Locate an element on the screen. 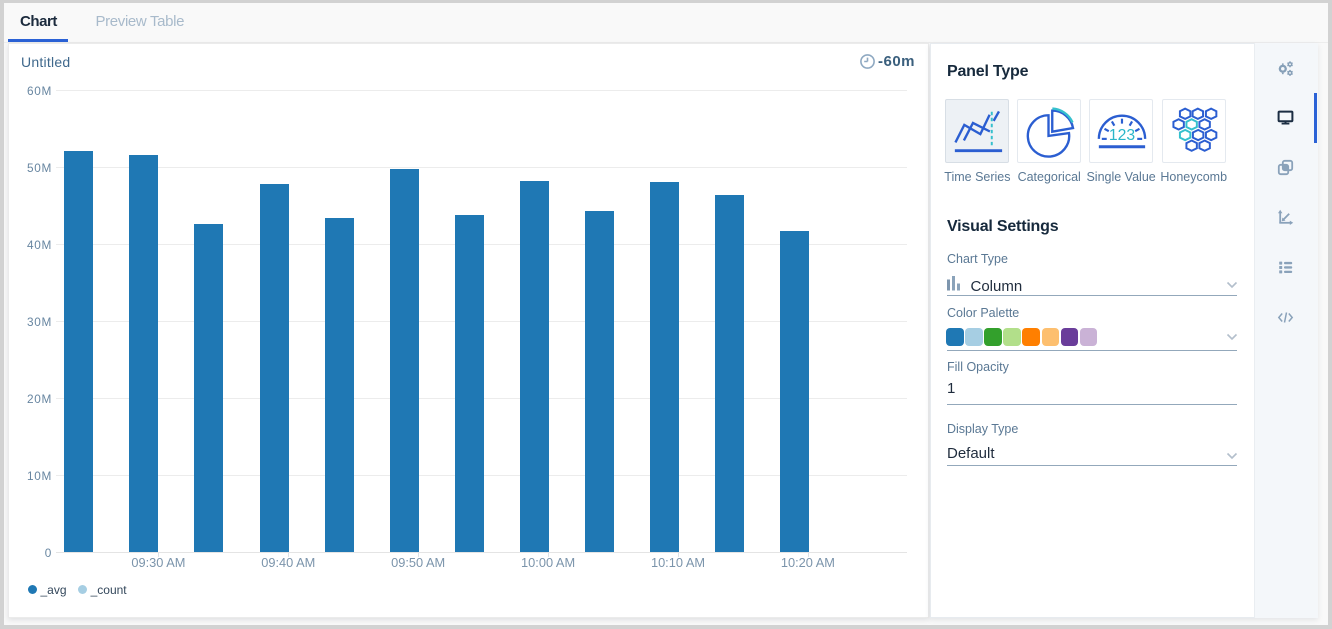 The width and height of the screenshot is (1332, 629). svg-text: 123 is located at coordinates (1122, 135).